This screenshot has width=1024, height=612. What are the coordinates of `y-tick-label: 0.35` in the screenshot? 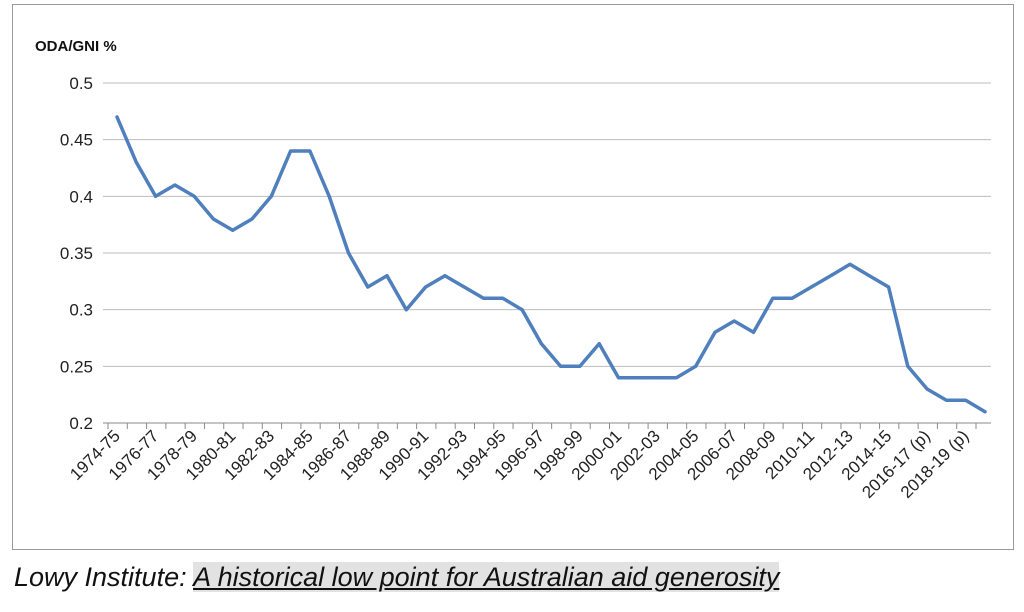 It's located at (76, 253).